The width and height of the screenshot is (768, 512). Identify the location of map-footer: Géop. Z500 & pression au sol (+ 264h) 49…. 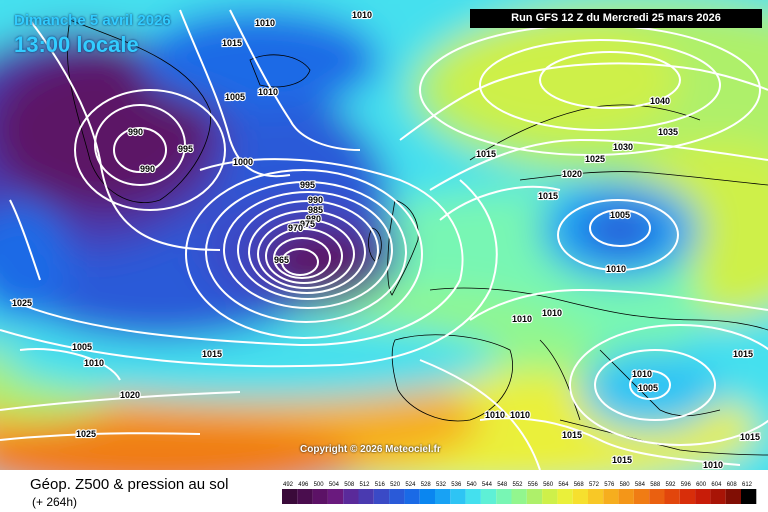
(384, 491).